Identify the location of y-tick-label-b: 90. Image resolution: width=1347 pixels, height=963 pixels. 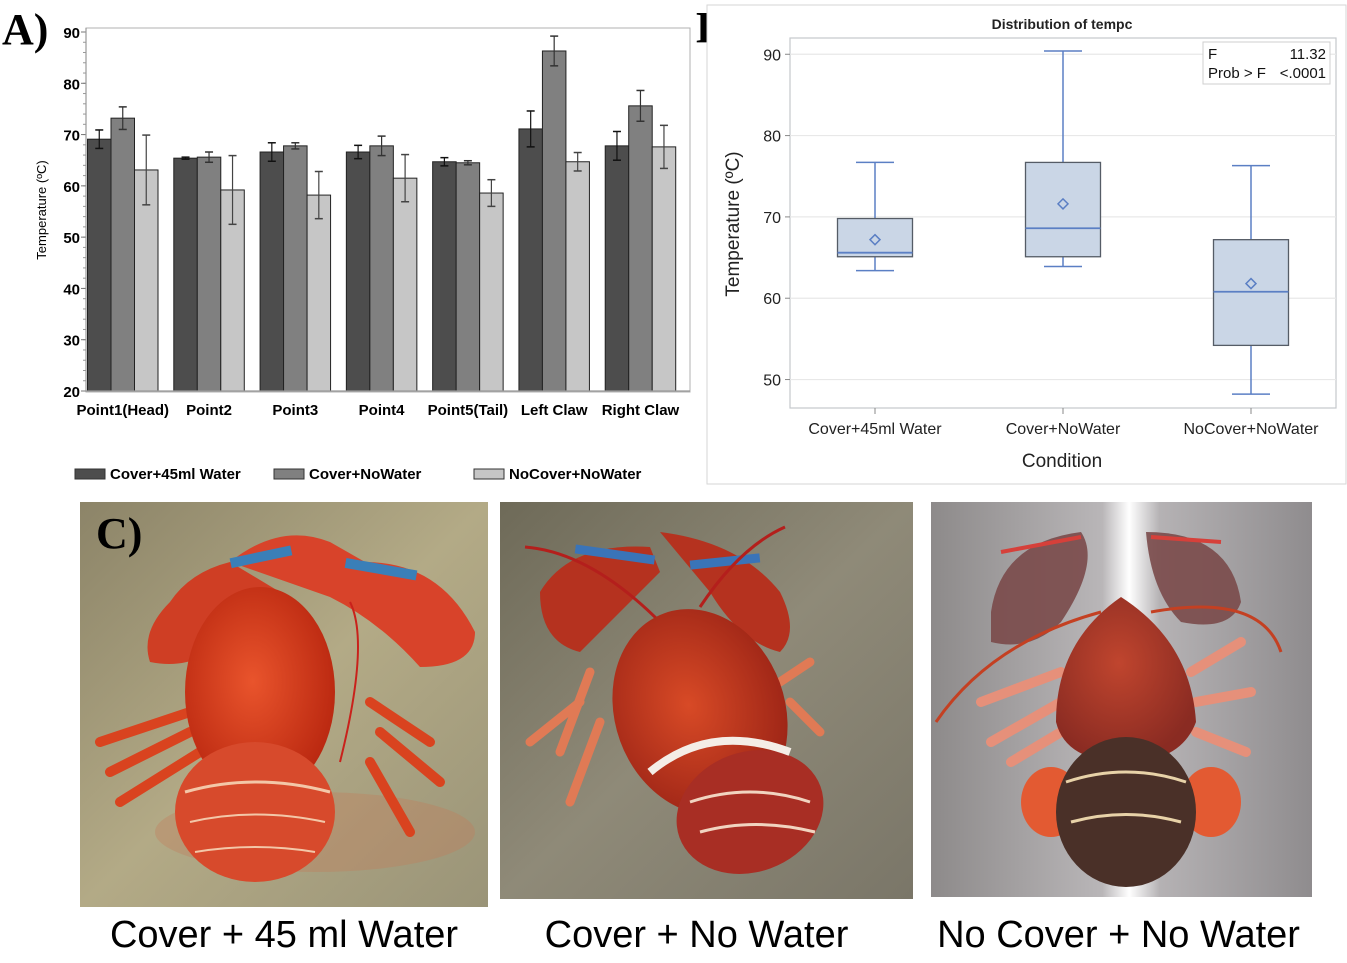
(772, 55).